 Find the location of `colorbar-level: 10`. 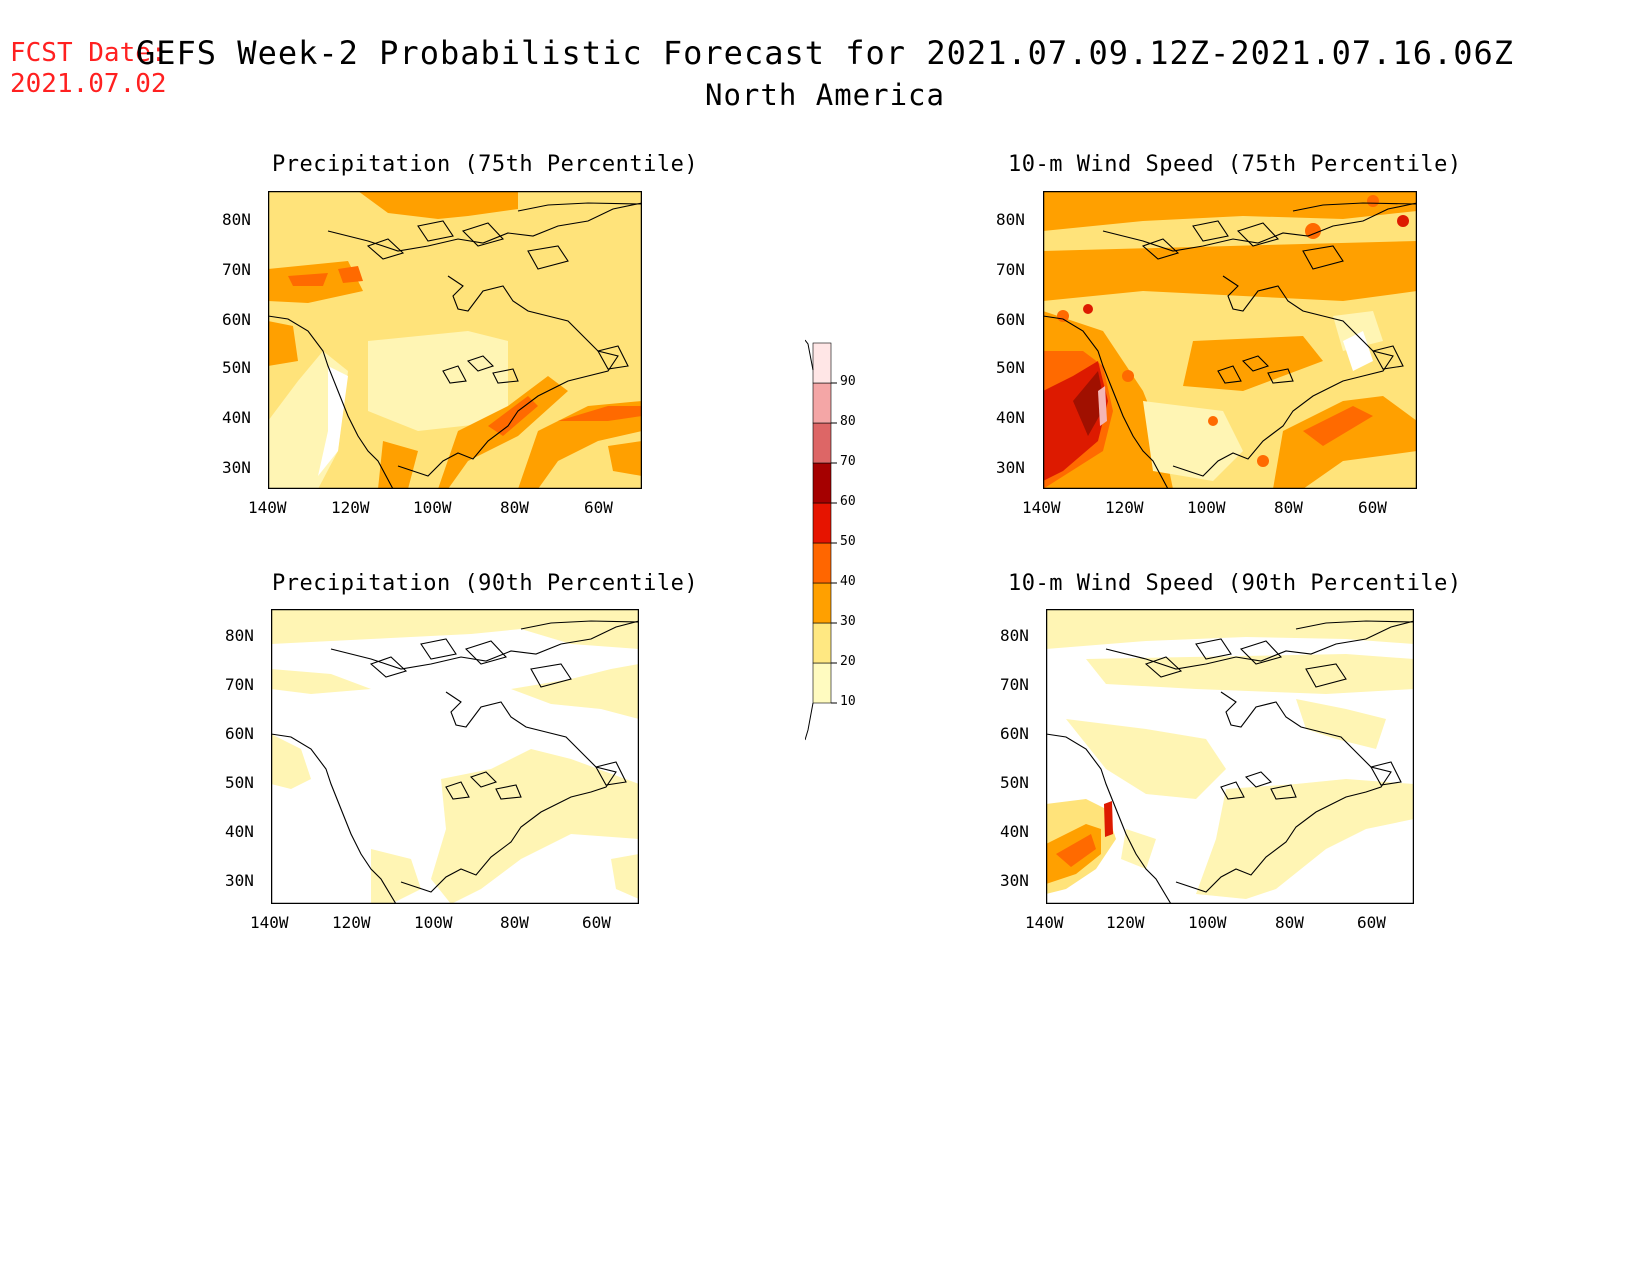

colorbar-level: 10 is located at coordinates (848, 701).